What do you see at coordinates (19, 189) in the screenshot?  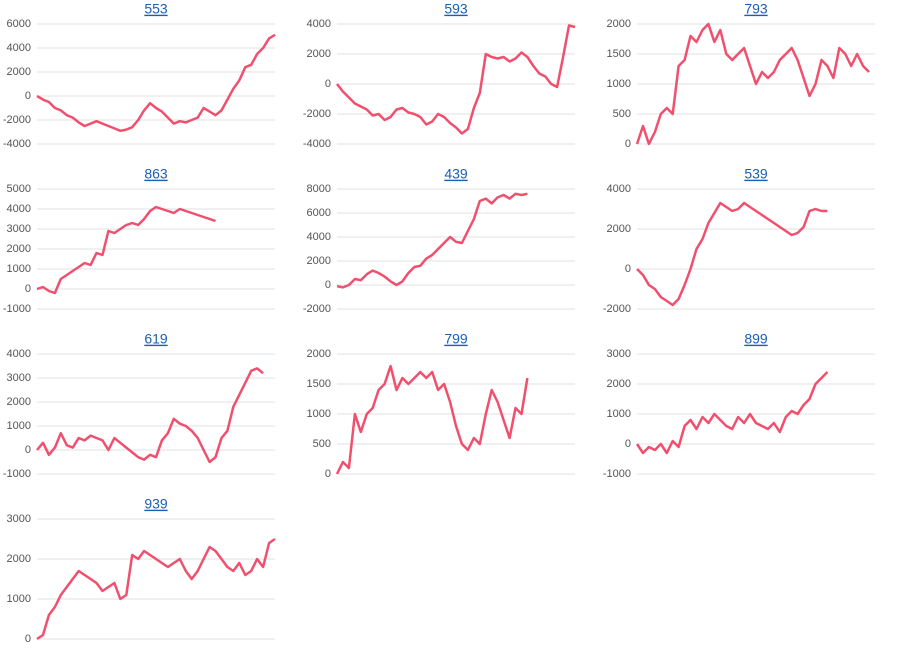 I see `y-tick-label: 5000` at bounding box center [19, 189].